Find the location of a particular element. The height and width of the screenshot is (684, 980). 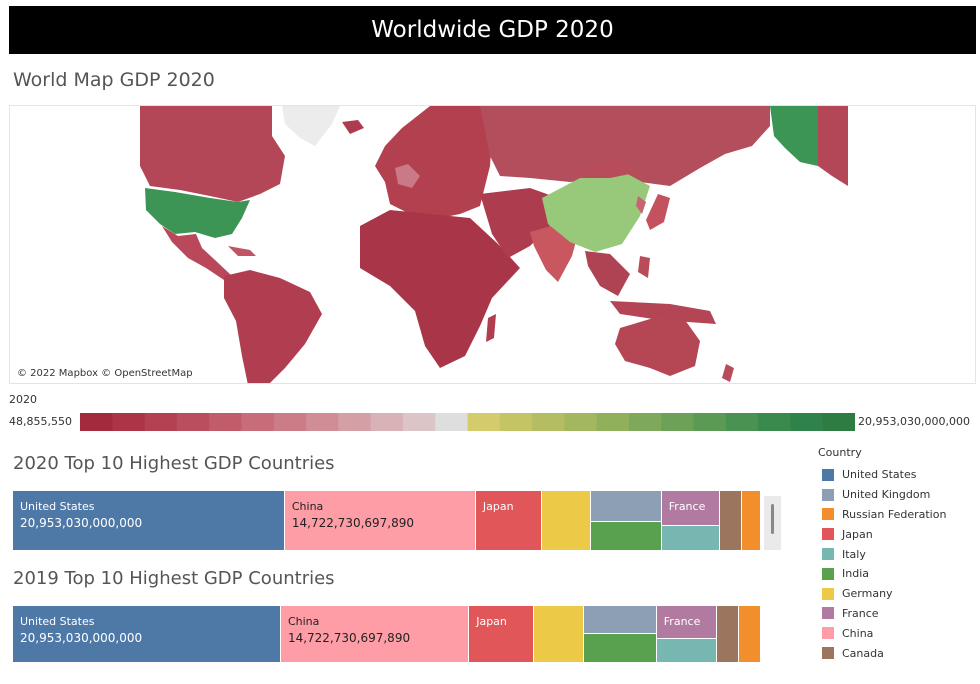

map-region-north-canada-east is located at coordinates (833, 146).